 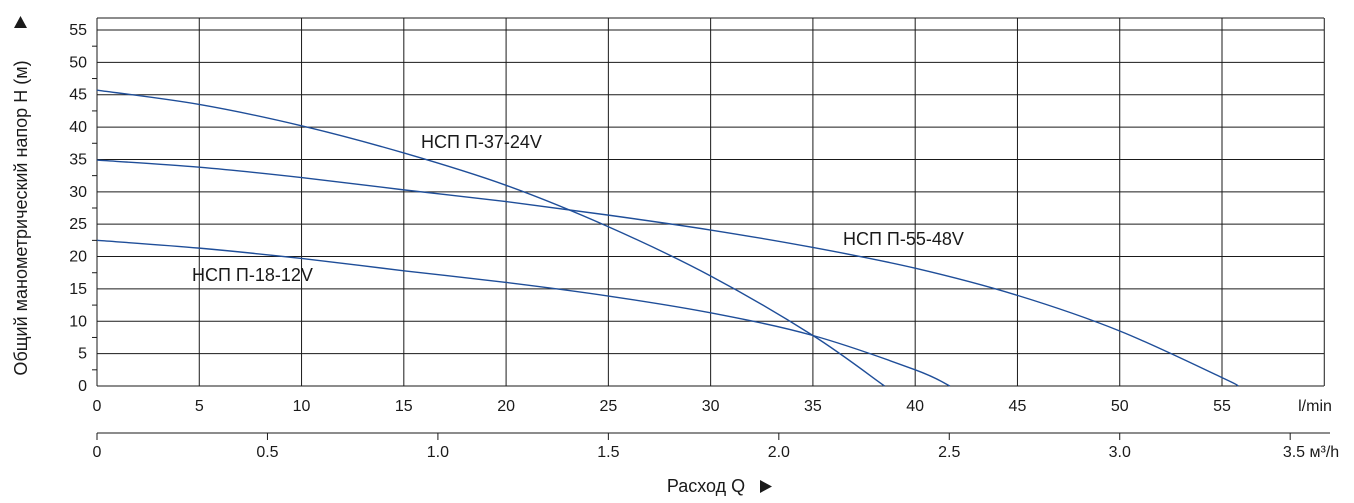 I want to click on x2-tick-label: 3.0, so click(x=1120, y=452).